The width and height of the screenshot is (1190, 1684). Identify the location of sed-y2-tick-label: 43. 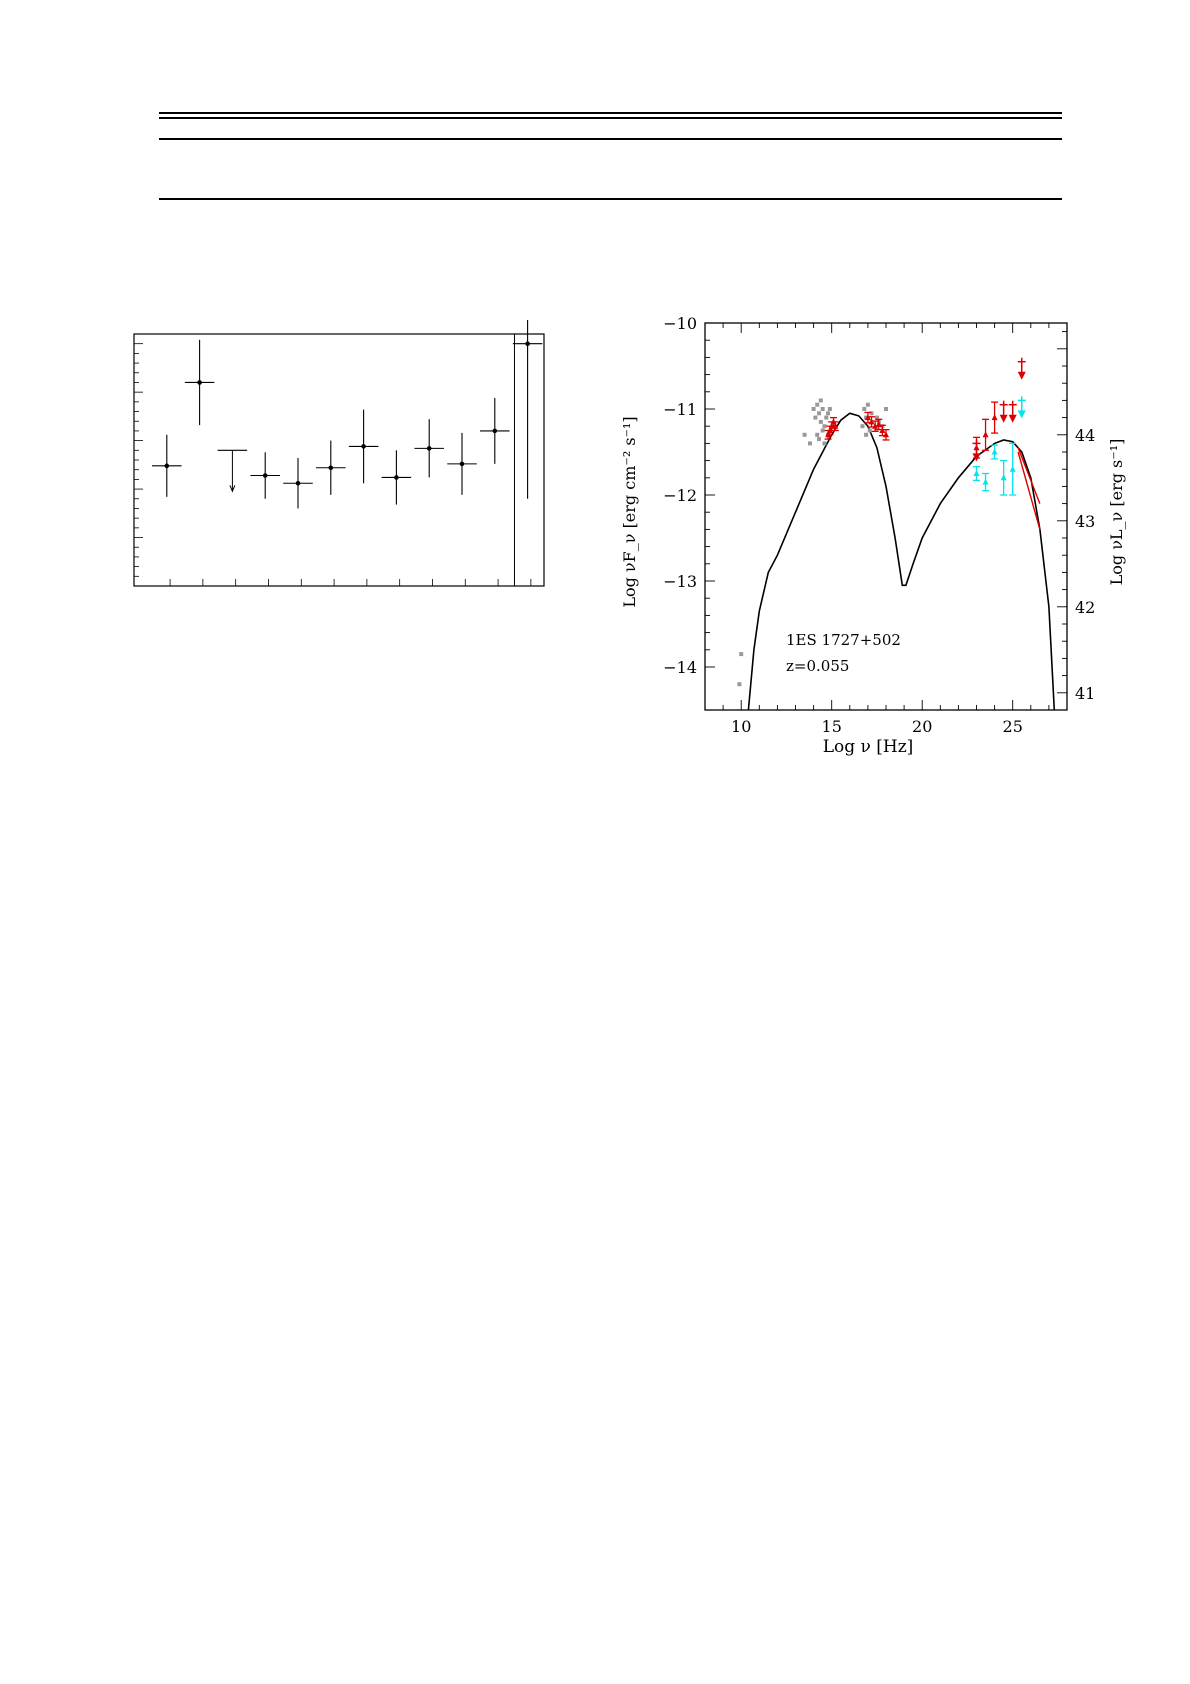
(1085, 521).